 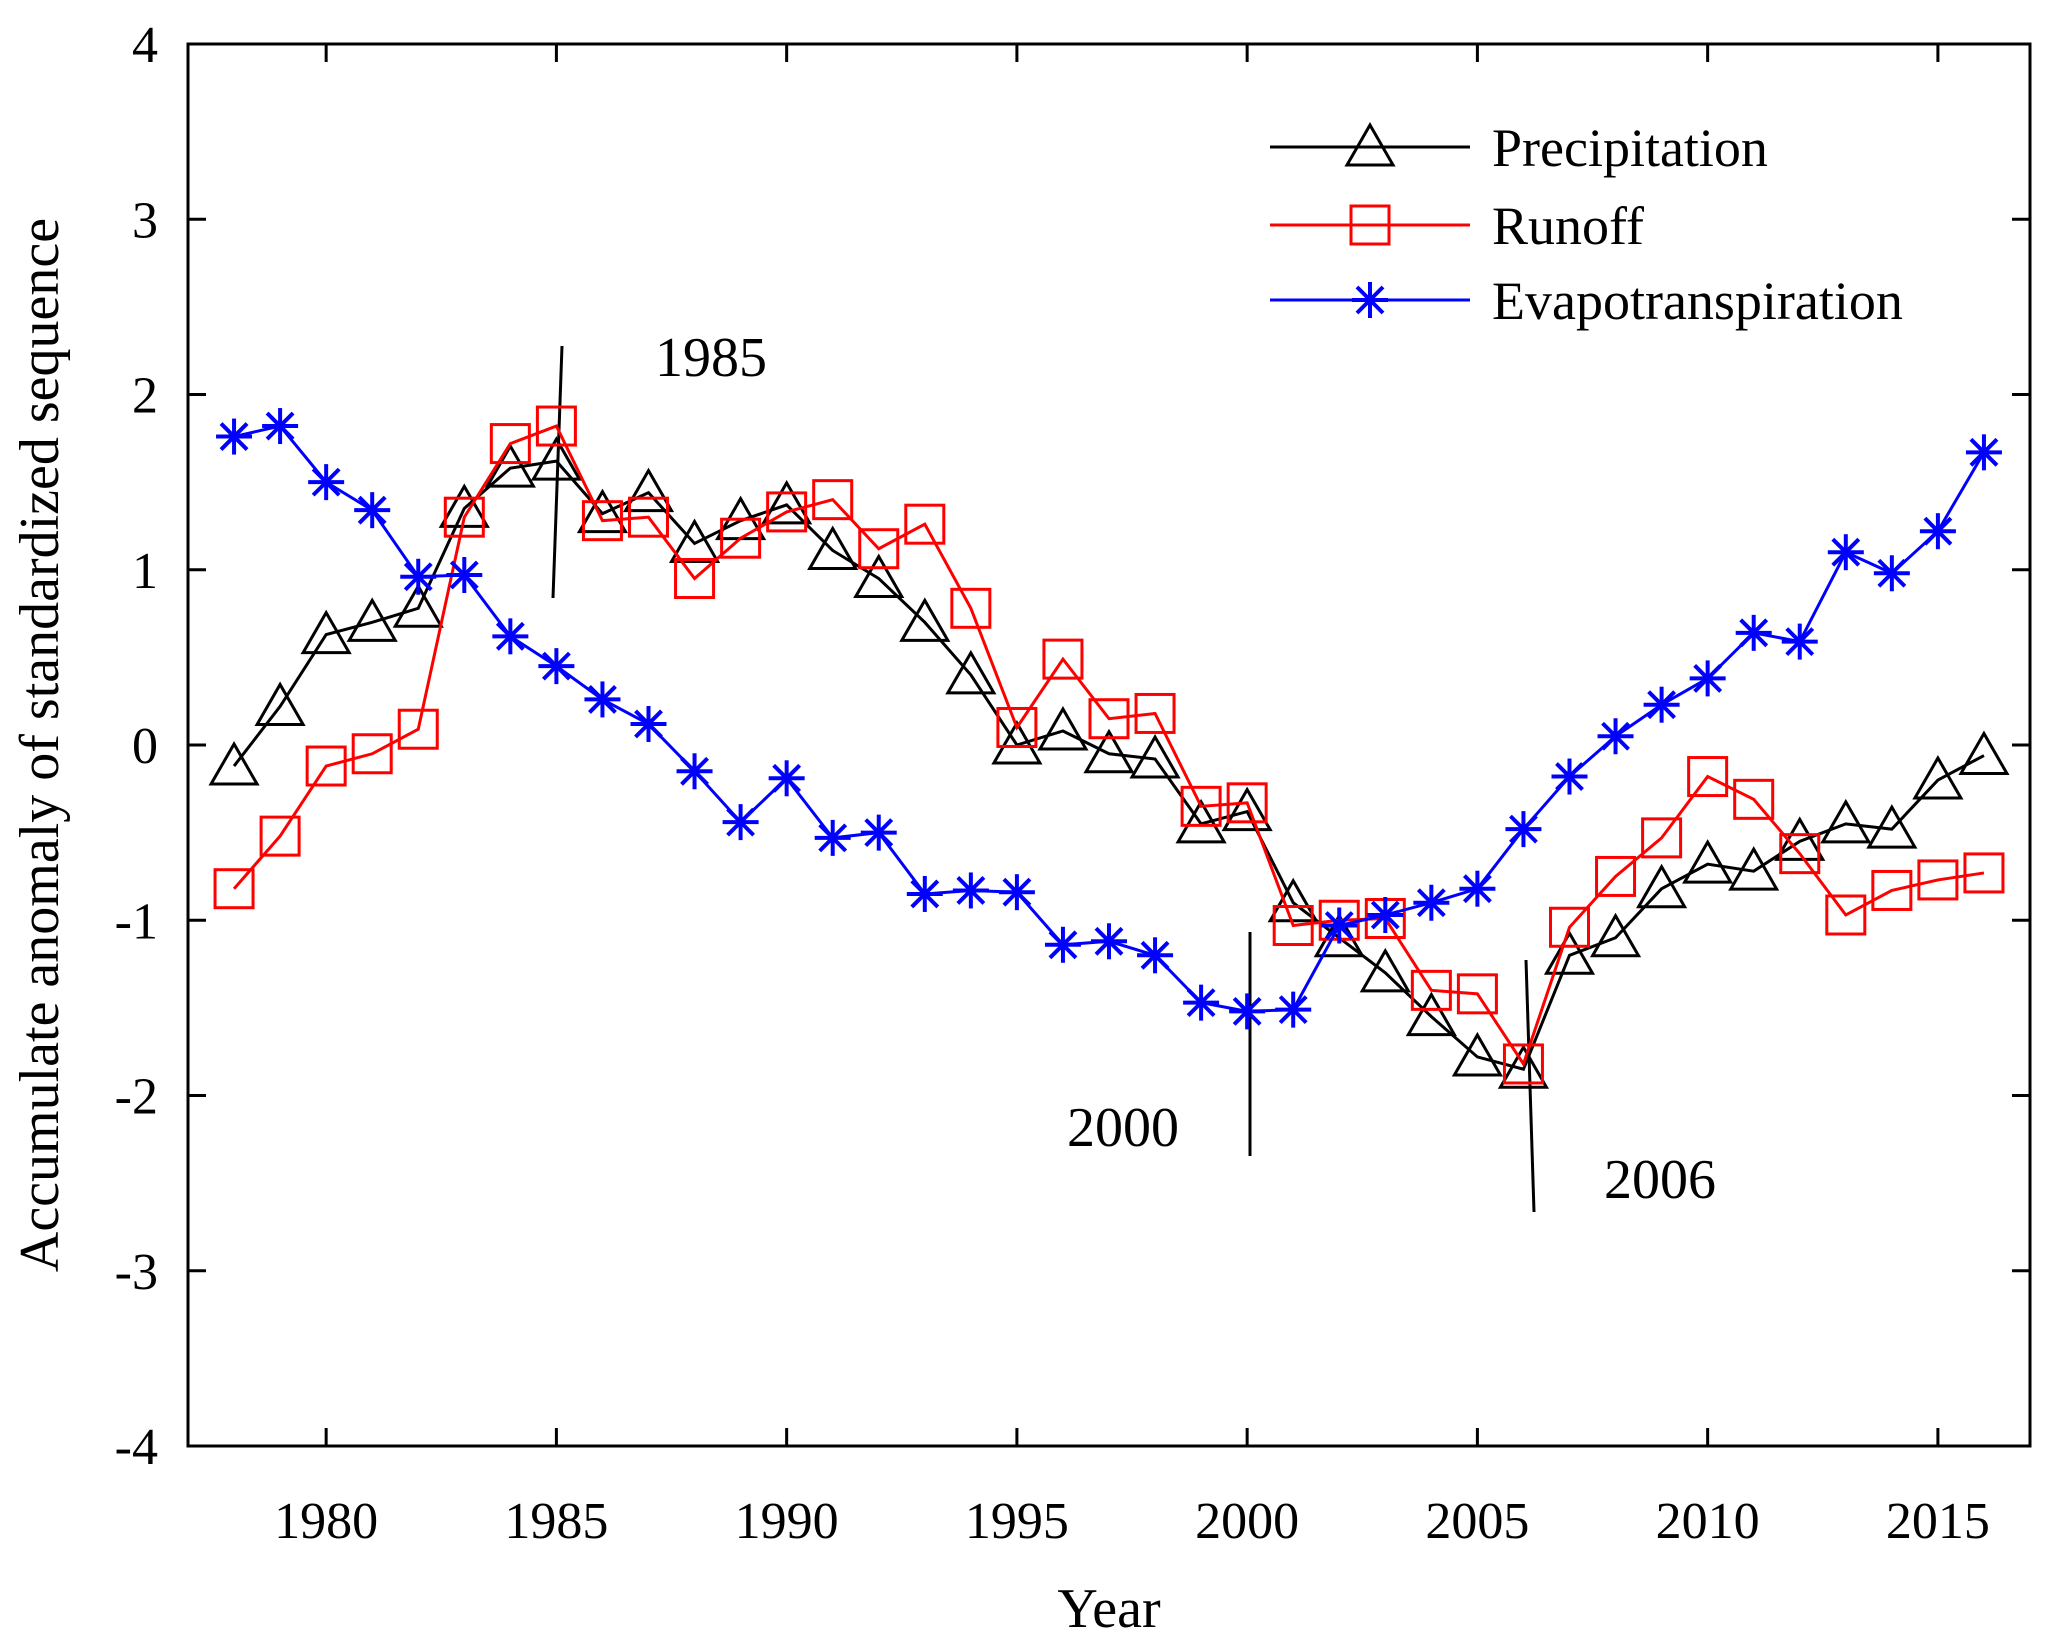 I want to click on legend-label-precipitation: Precipitation, so click(x=1630, y=148).